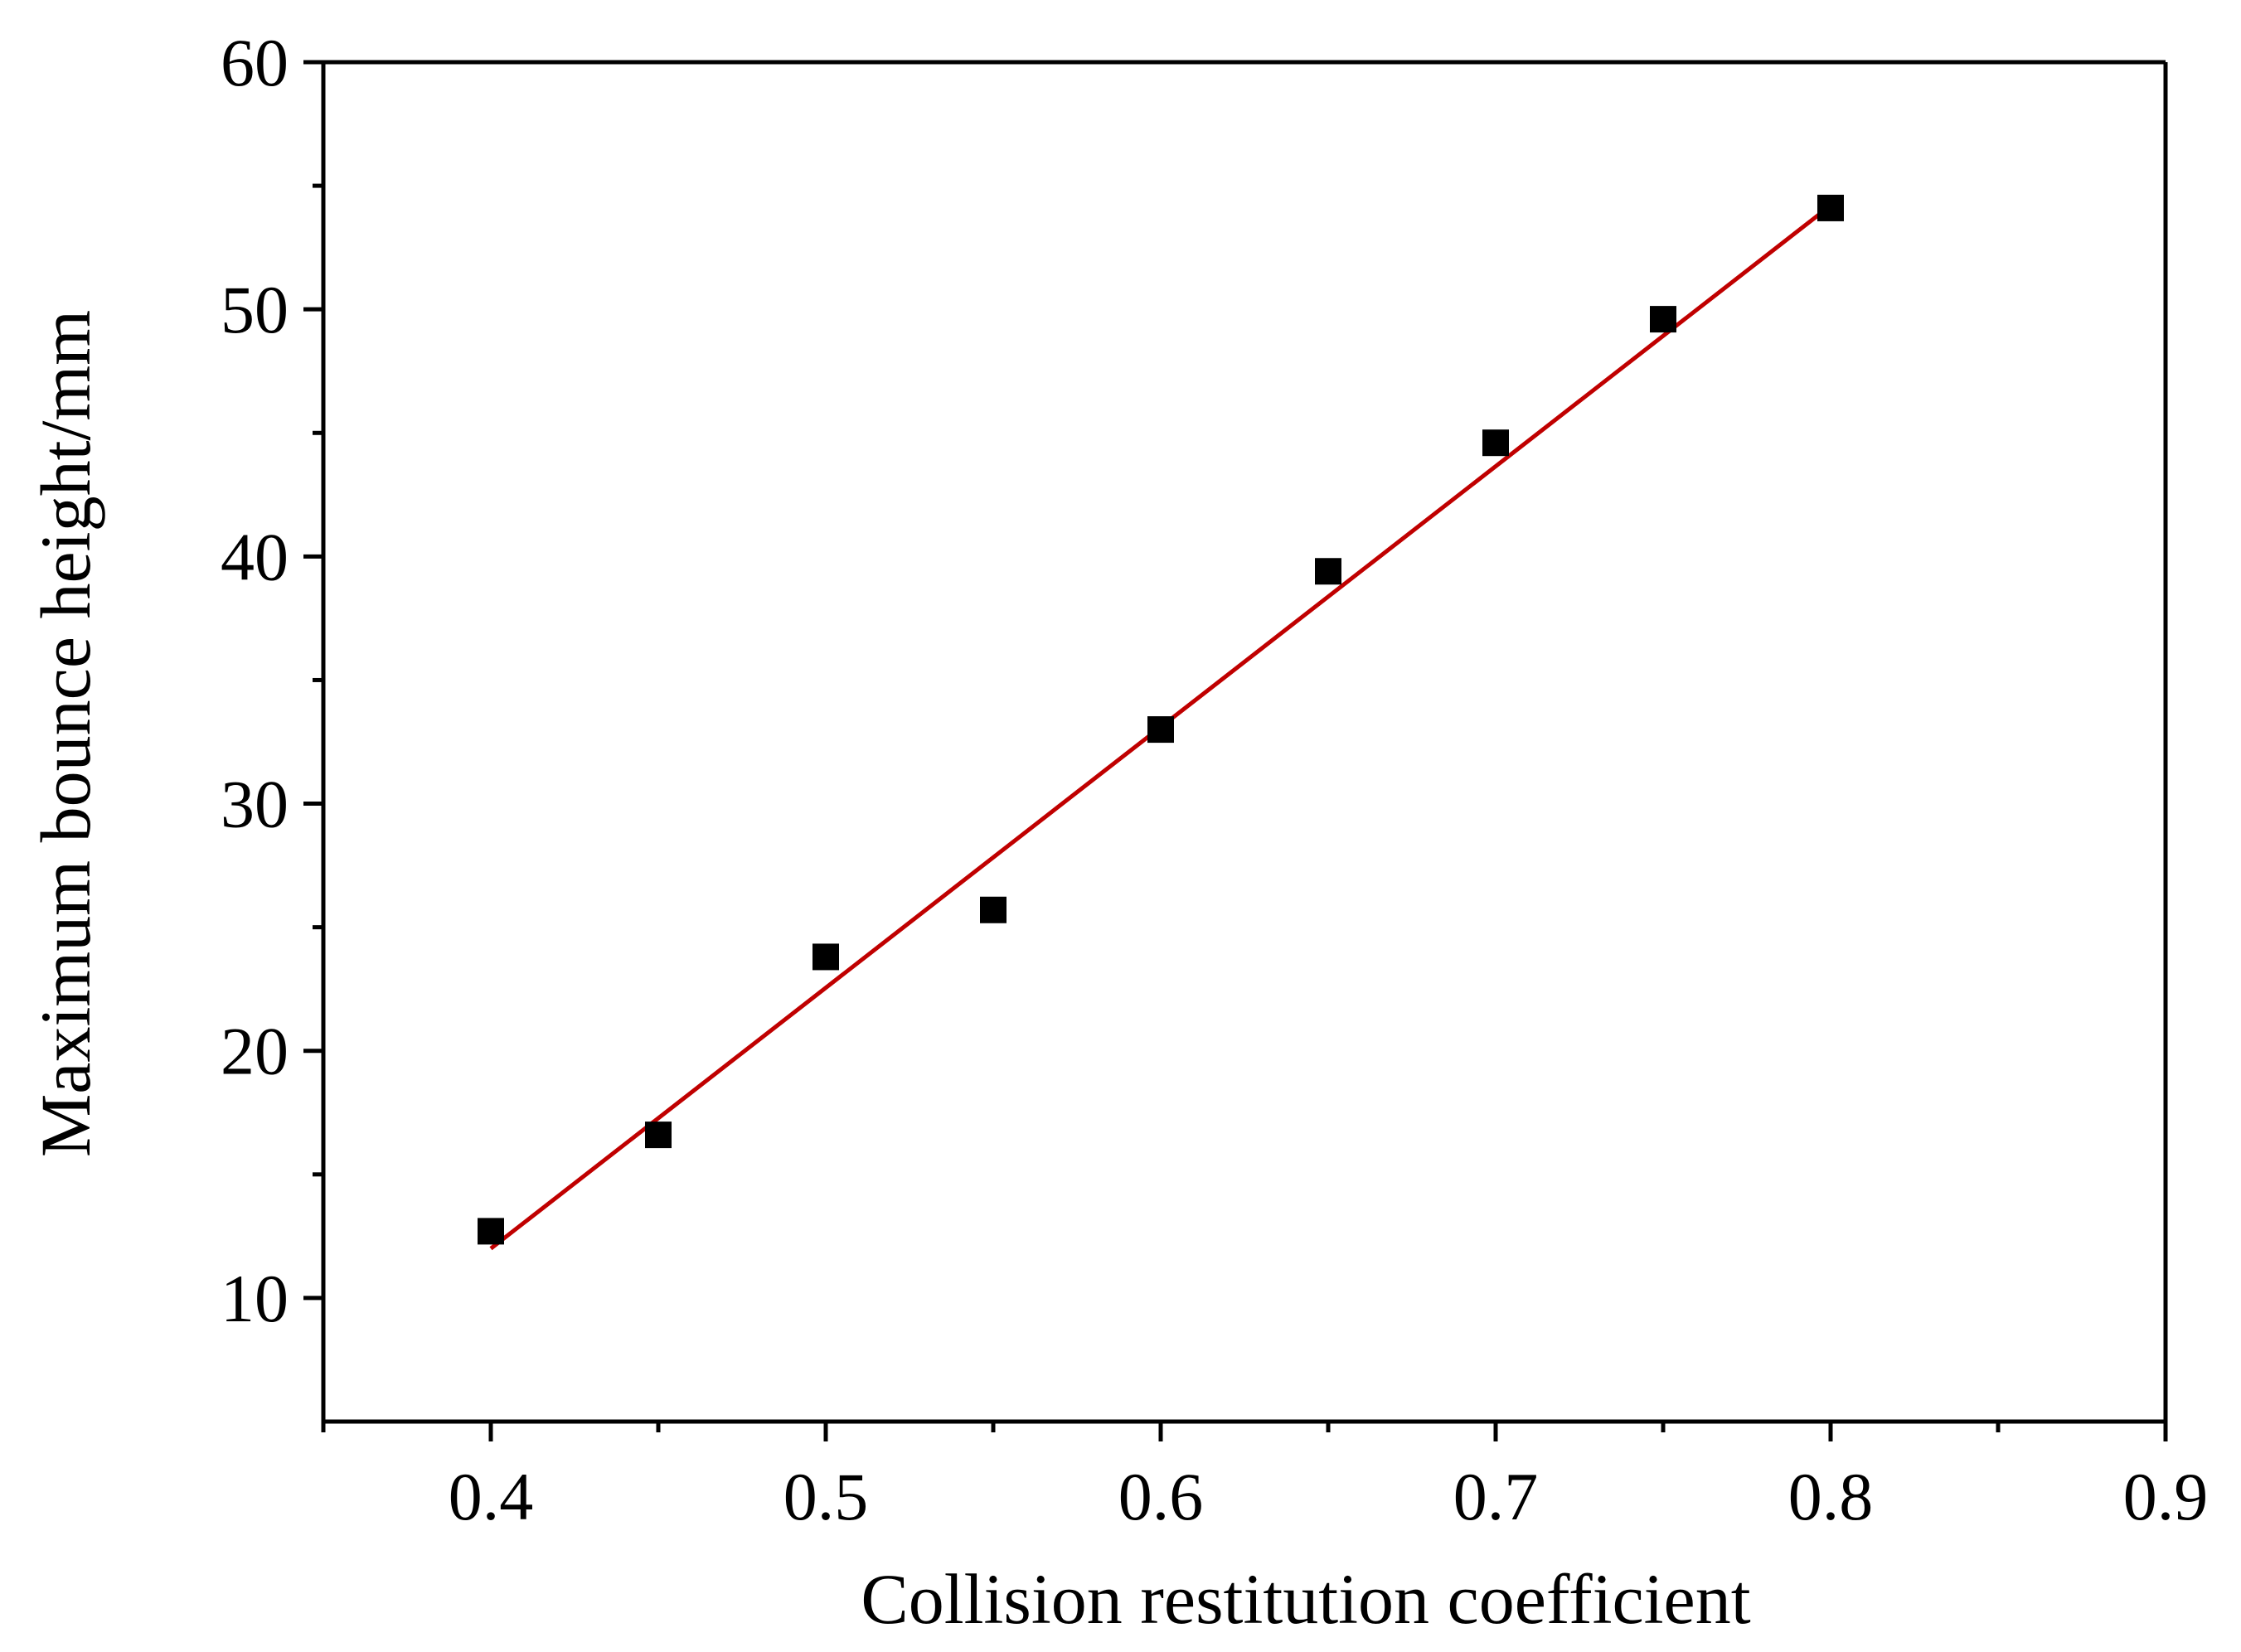 This screenshot has width=2241, height=1652. Describe the element at coordinates (1831, 1496) in the screenshot. I see `x-tick-label: 0.8` at that location.